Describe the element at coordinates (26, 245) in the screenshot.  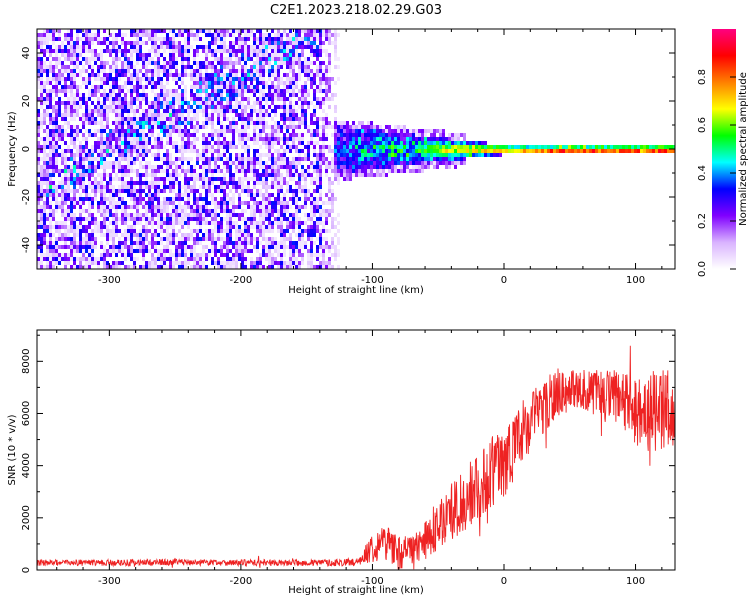
I see `spectrogram-ytick-label: -40` at that location.